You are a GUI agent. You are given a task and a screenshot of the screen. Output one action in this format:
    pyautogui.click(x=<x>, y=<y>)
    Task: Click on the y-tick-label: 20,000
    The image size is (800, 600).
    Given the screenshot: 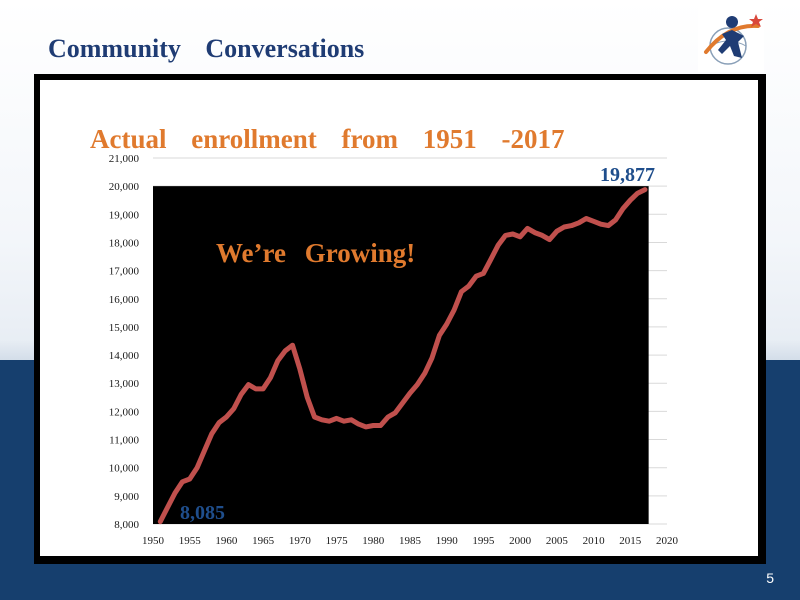 What is the action you would take?
    pyautogui.click(x=124, y=187)
    